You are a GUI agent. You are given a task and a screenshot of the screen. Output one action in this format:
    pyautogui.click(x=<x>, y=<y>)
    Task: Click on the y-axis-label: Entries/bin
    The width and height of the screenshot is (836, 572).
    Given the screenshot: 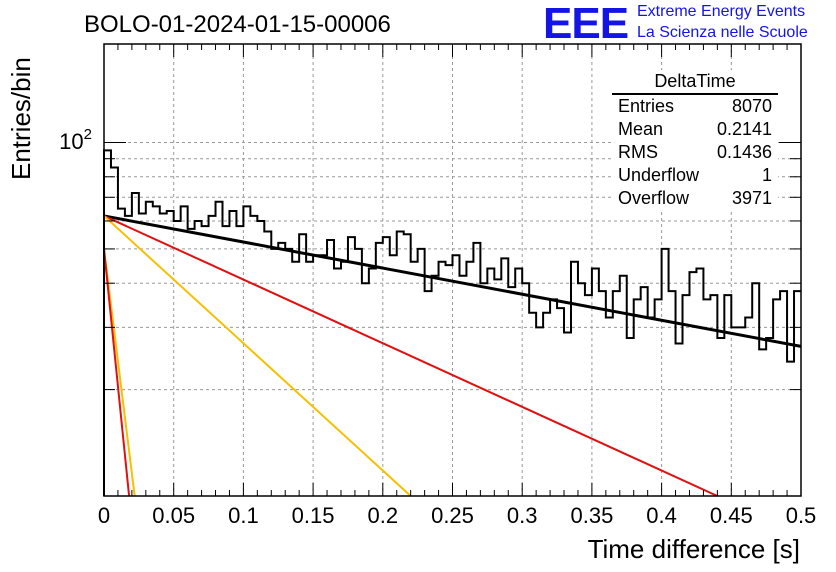 What is the action you would take?
    pyautogui.click(x=21, y=118)
    